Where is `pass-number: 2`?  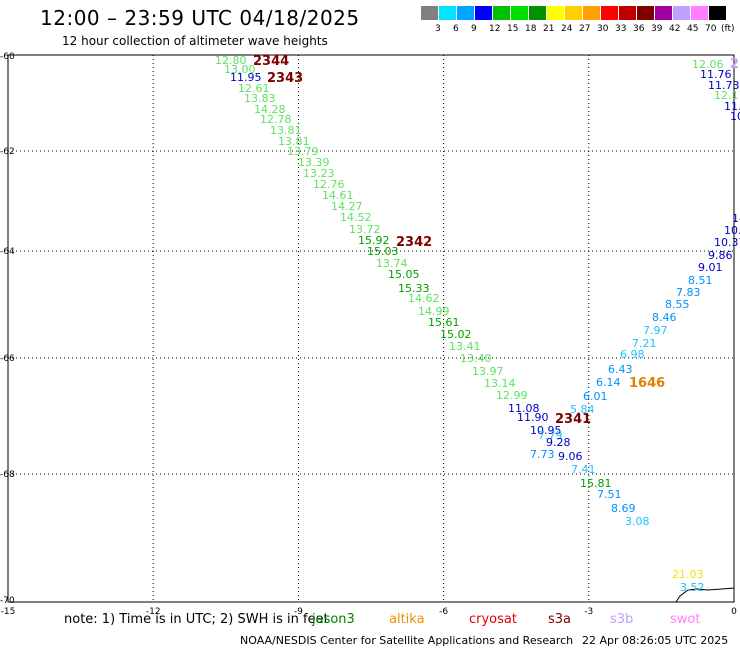
pass-number: 2 is located at coordinates (734, 64).